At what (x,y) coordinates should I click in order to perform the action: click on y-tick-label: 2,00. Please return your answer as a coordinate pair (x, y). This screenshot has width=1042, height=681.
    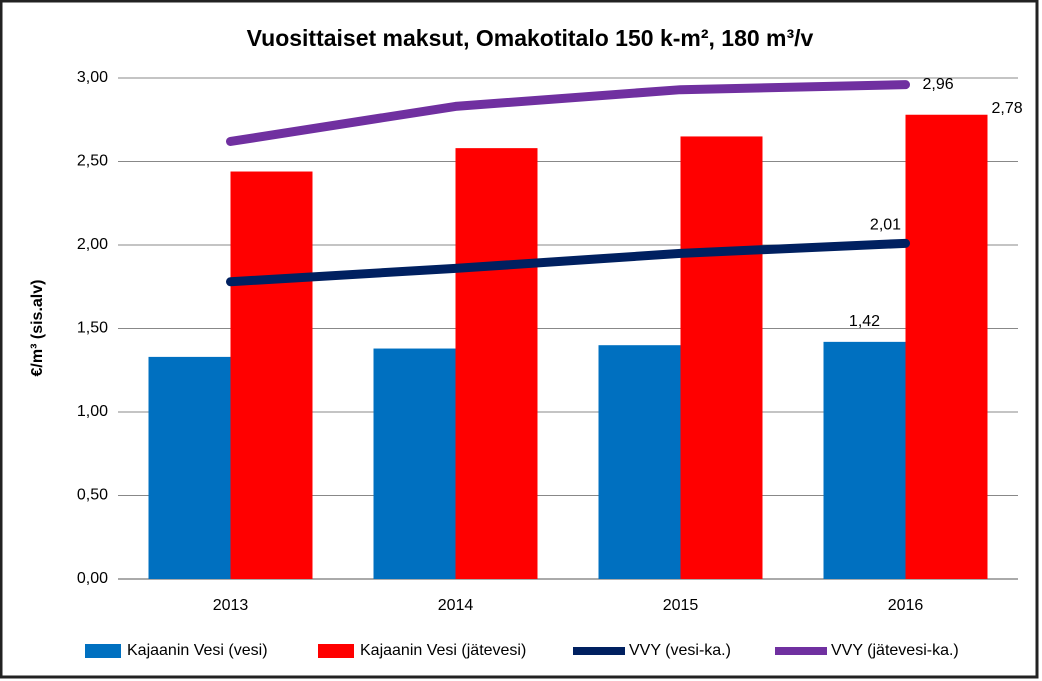
    Looking at the image, I should click on (92, 244).